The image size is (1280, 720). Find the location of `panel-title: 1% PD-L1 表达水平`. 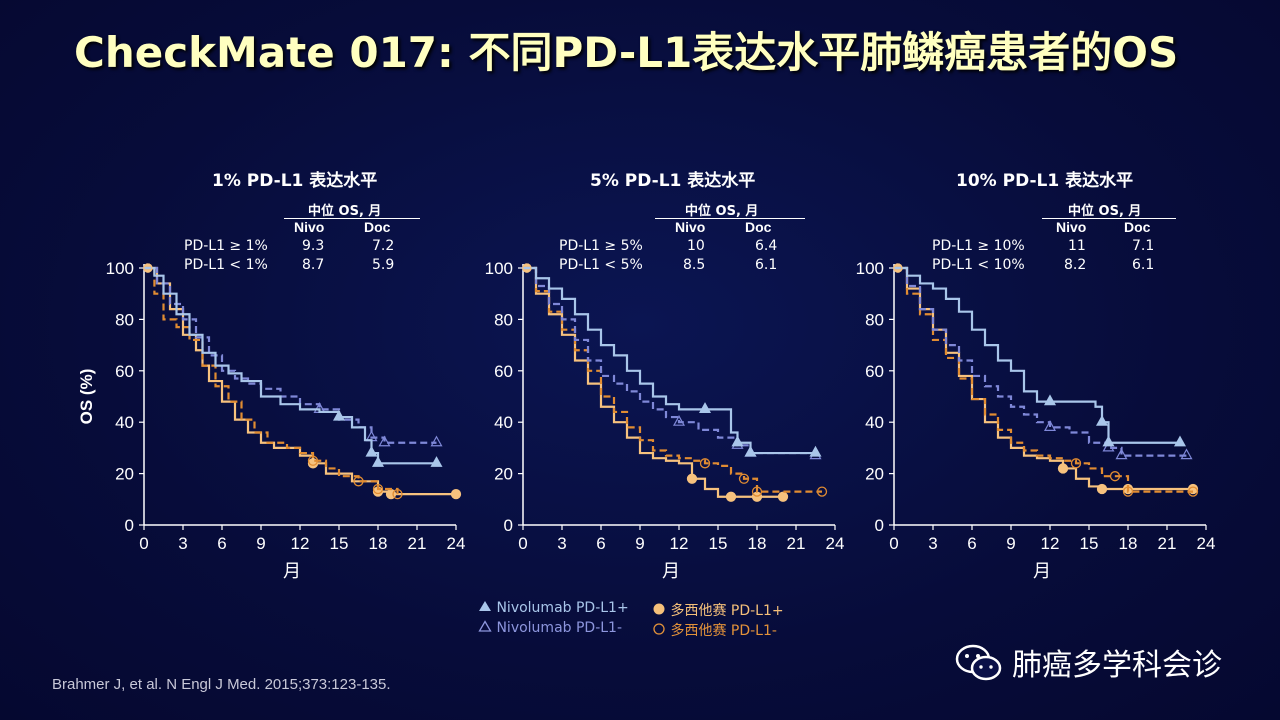

panel-title: 1% PD-L1 表达水平 is located at coordinates (295, 181).